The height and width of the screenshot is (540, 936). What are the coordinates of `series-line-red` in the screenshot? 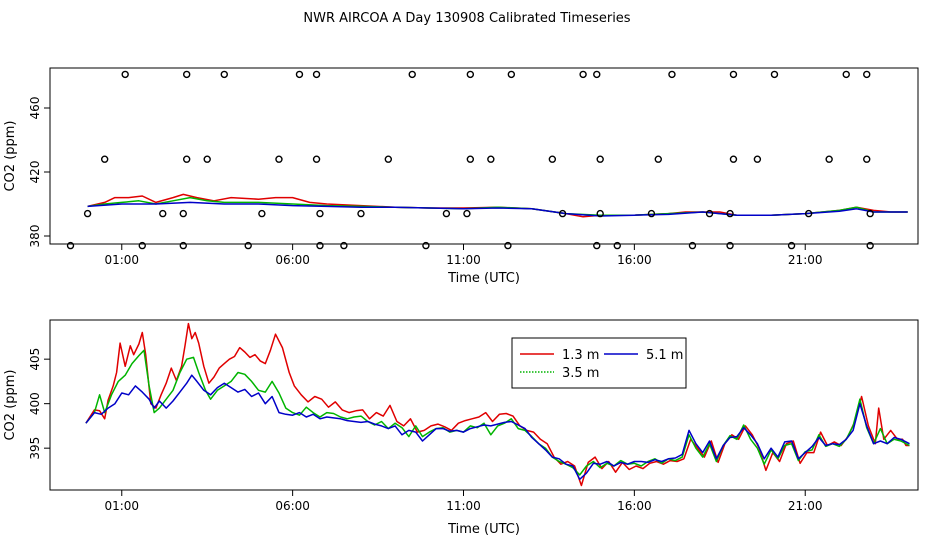 It's located at (497, 205).